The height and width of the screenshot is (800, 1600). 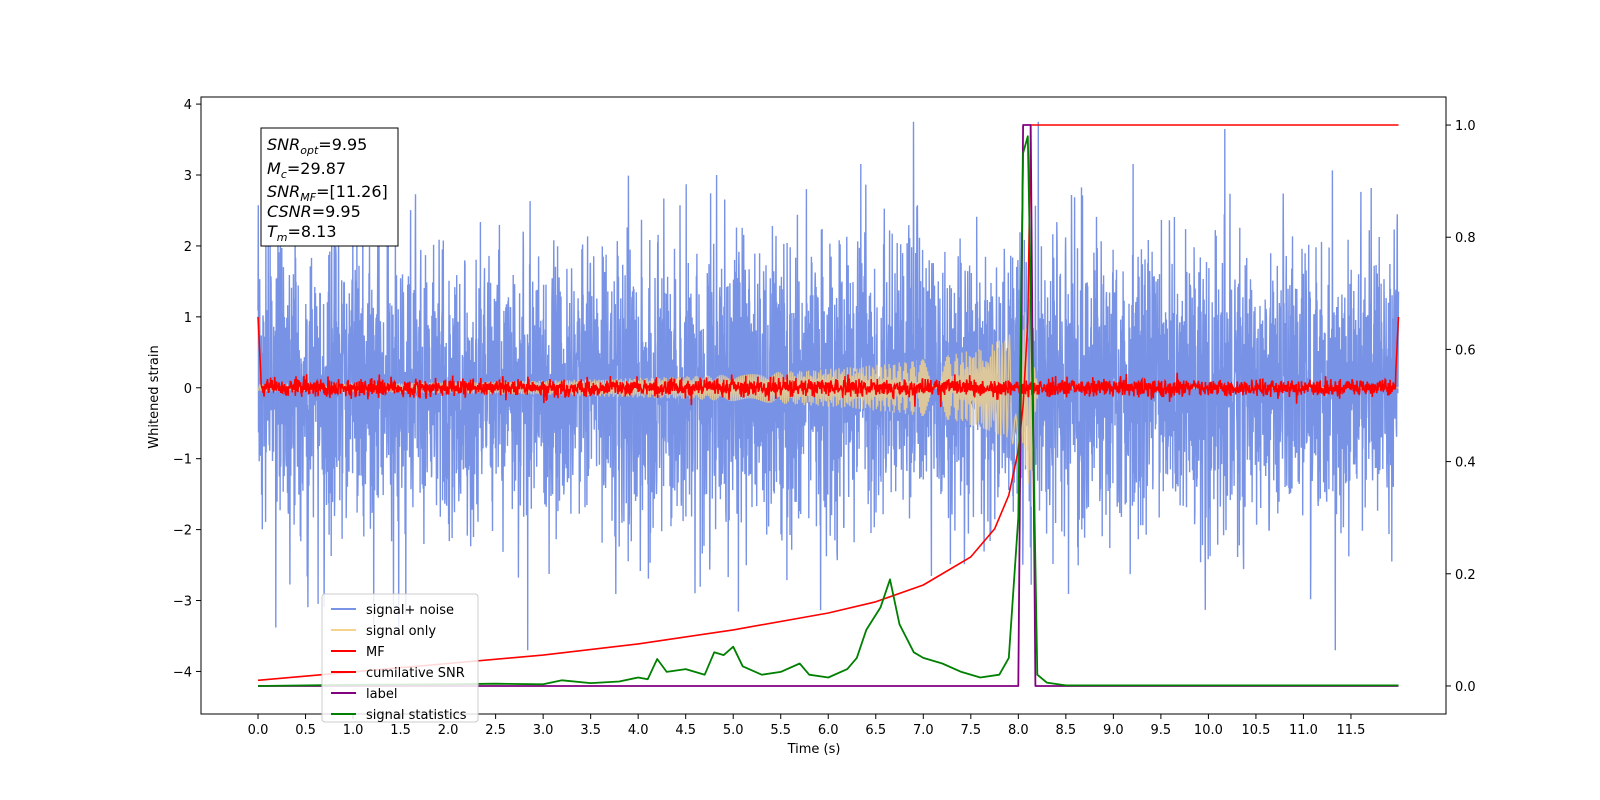 What do you see at coordinates (314, 211) in the screenshot?
I see `info-csnr: CSNR=9.95` at bounding box center [314, 211].